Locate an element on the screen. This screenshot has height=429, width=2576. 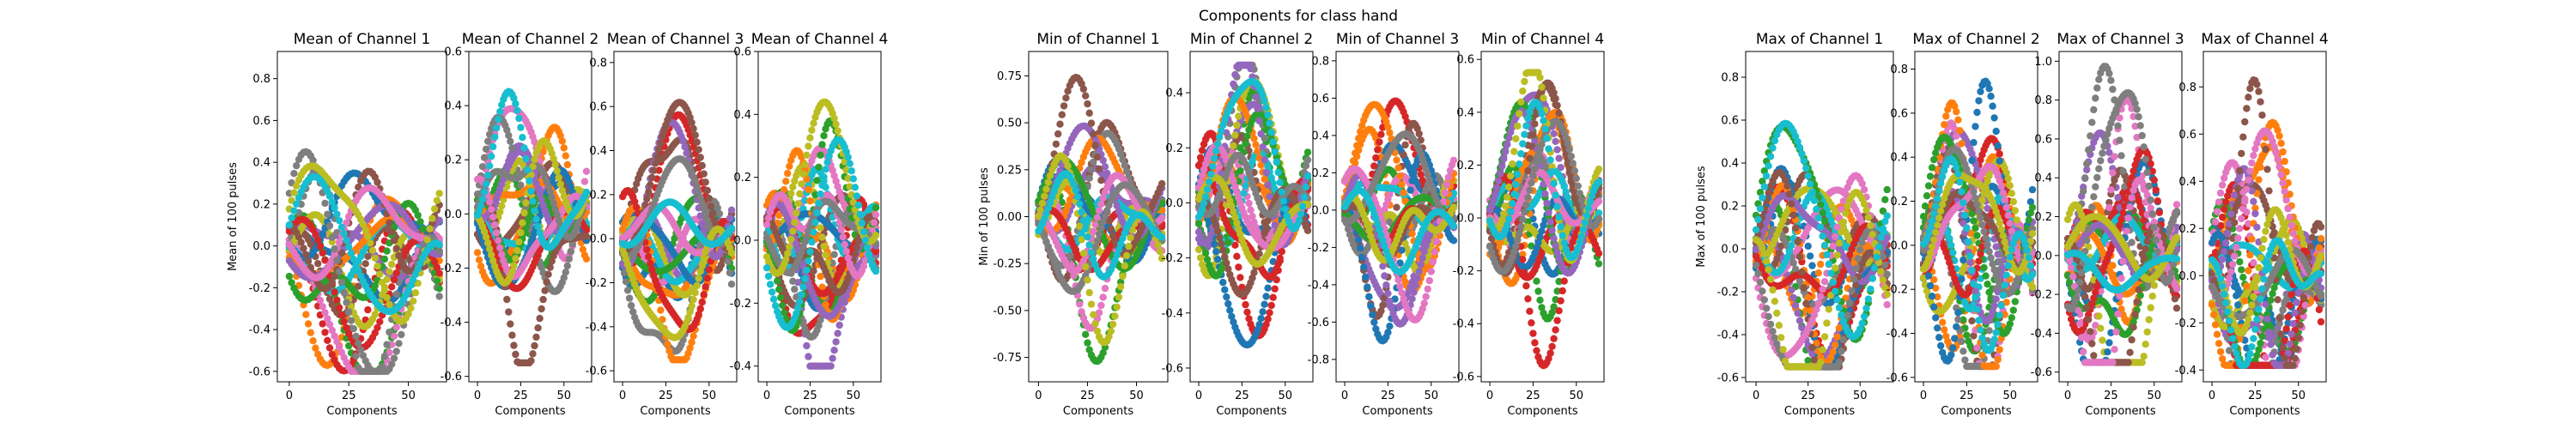
y-tick-label: -0.6 is located at coordinates (596, 372).